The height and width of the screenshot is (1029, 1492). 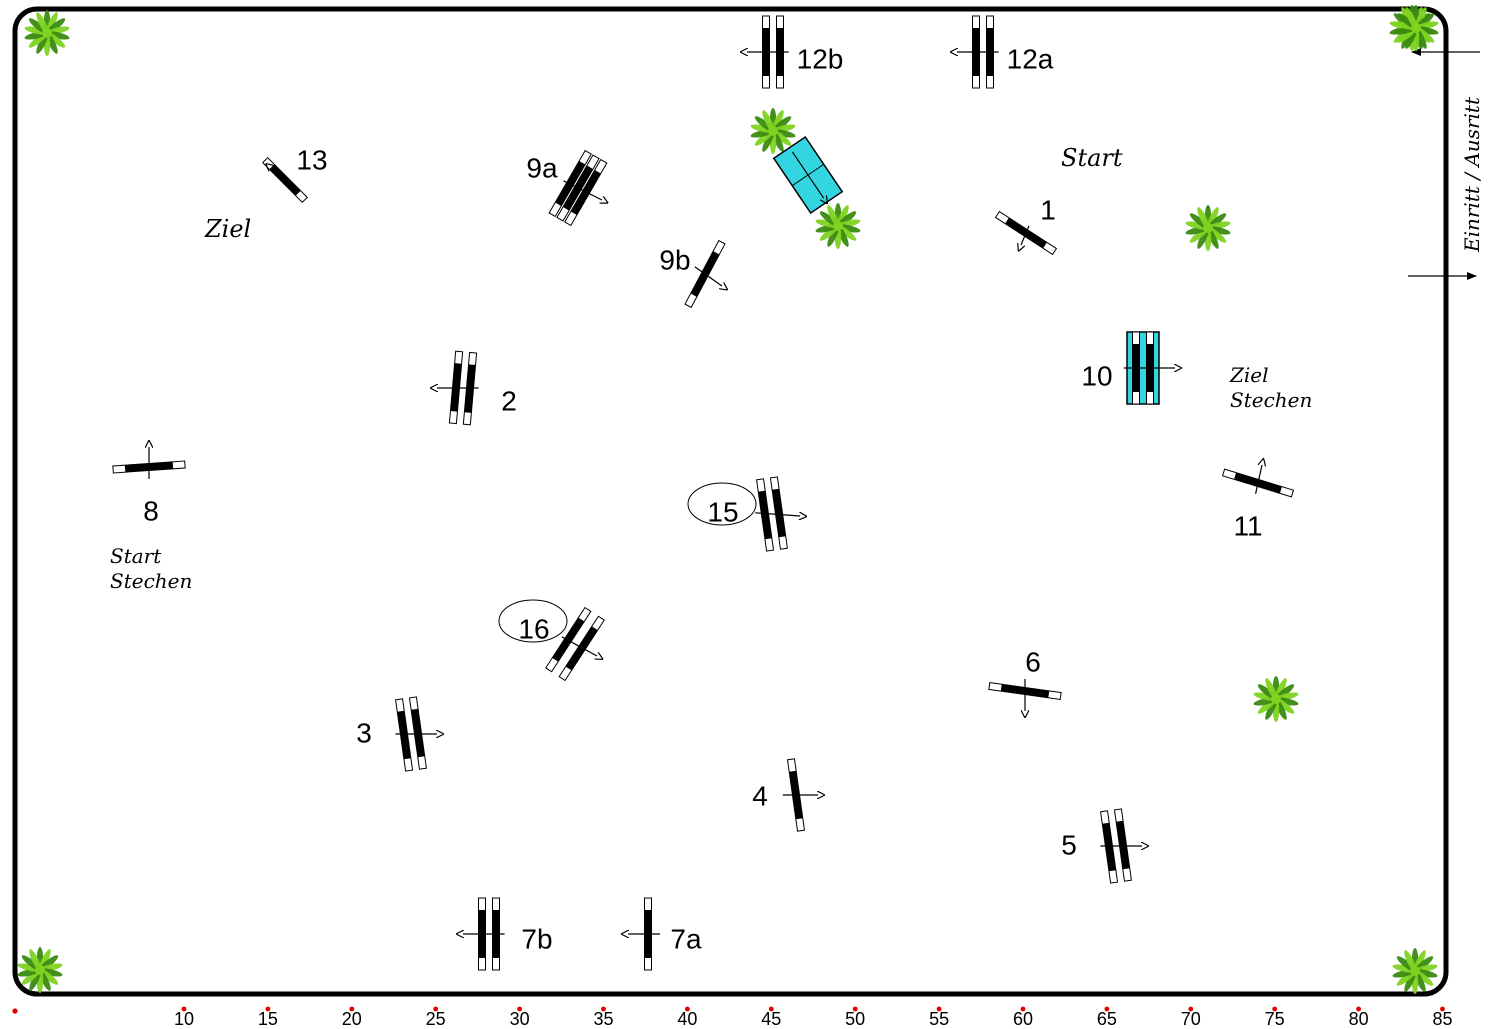 I want to click on obstacle-1: 1, so click(x=1026, y=225).